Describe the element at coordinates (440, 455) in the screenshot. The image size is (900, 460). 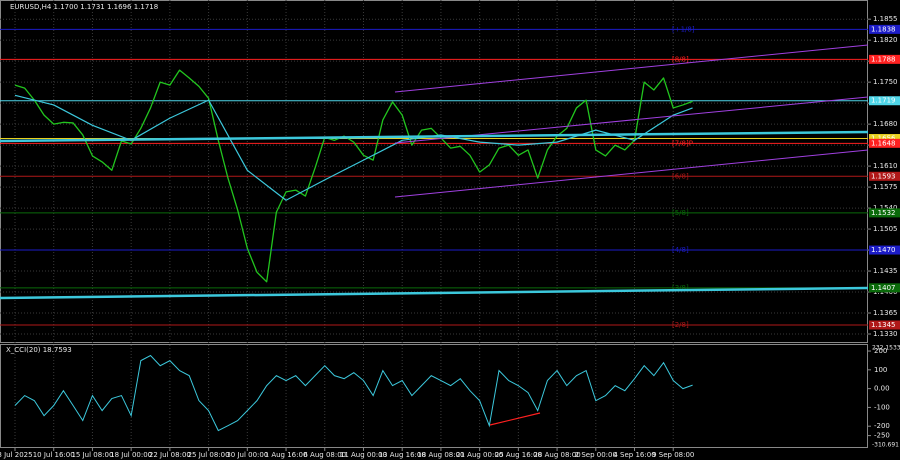
I see `x-tick-label: 18 Aug 08:00` at that location.